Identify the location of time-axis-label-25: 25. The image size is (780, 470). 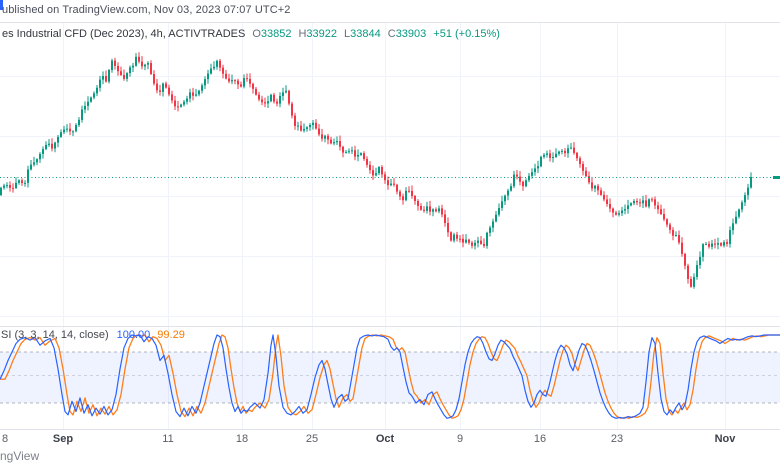
(312, 439).